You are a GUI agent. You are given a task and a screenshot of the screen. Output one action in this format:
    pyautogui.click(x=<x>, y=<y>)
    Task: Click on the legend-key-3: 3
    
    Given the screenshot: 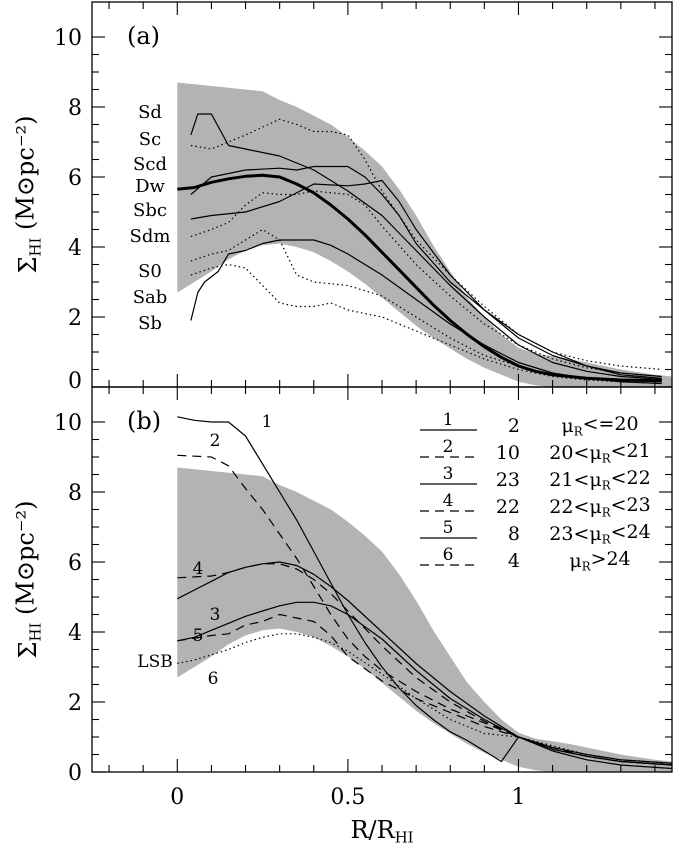 What is the action you would take?
    pyautogui.click(x=448, y=474)
    